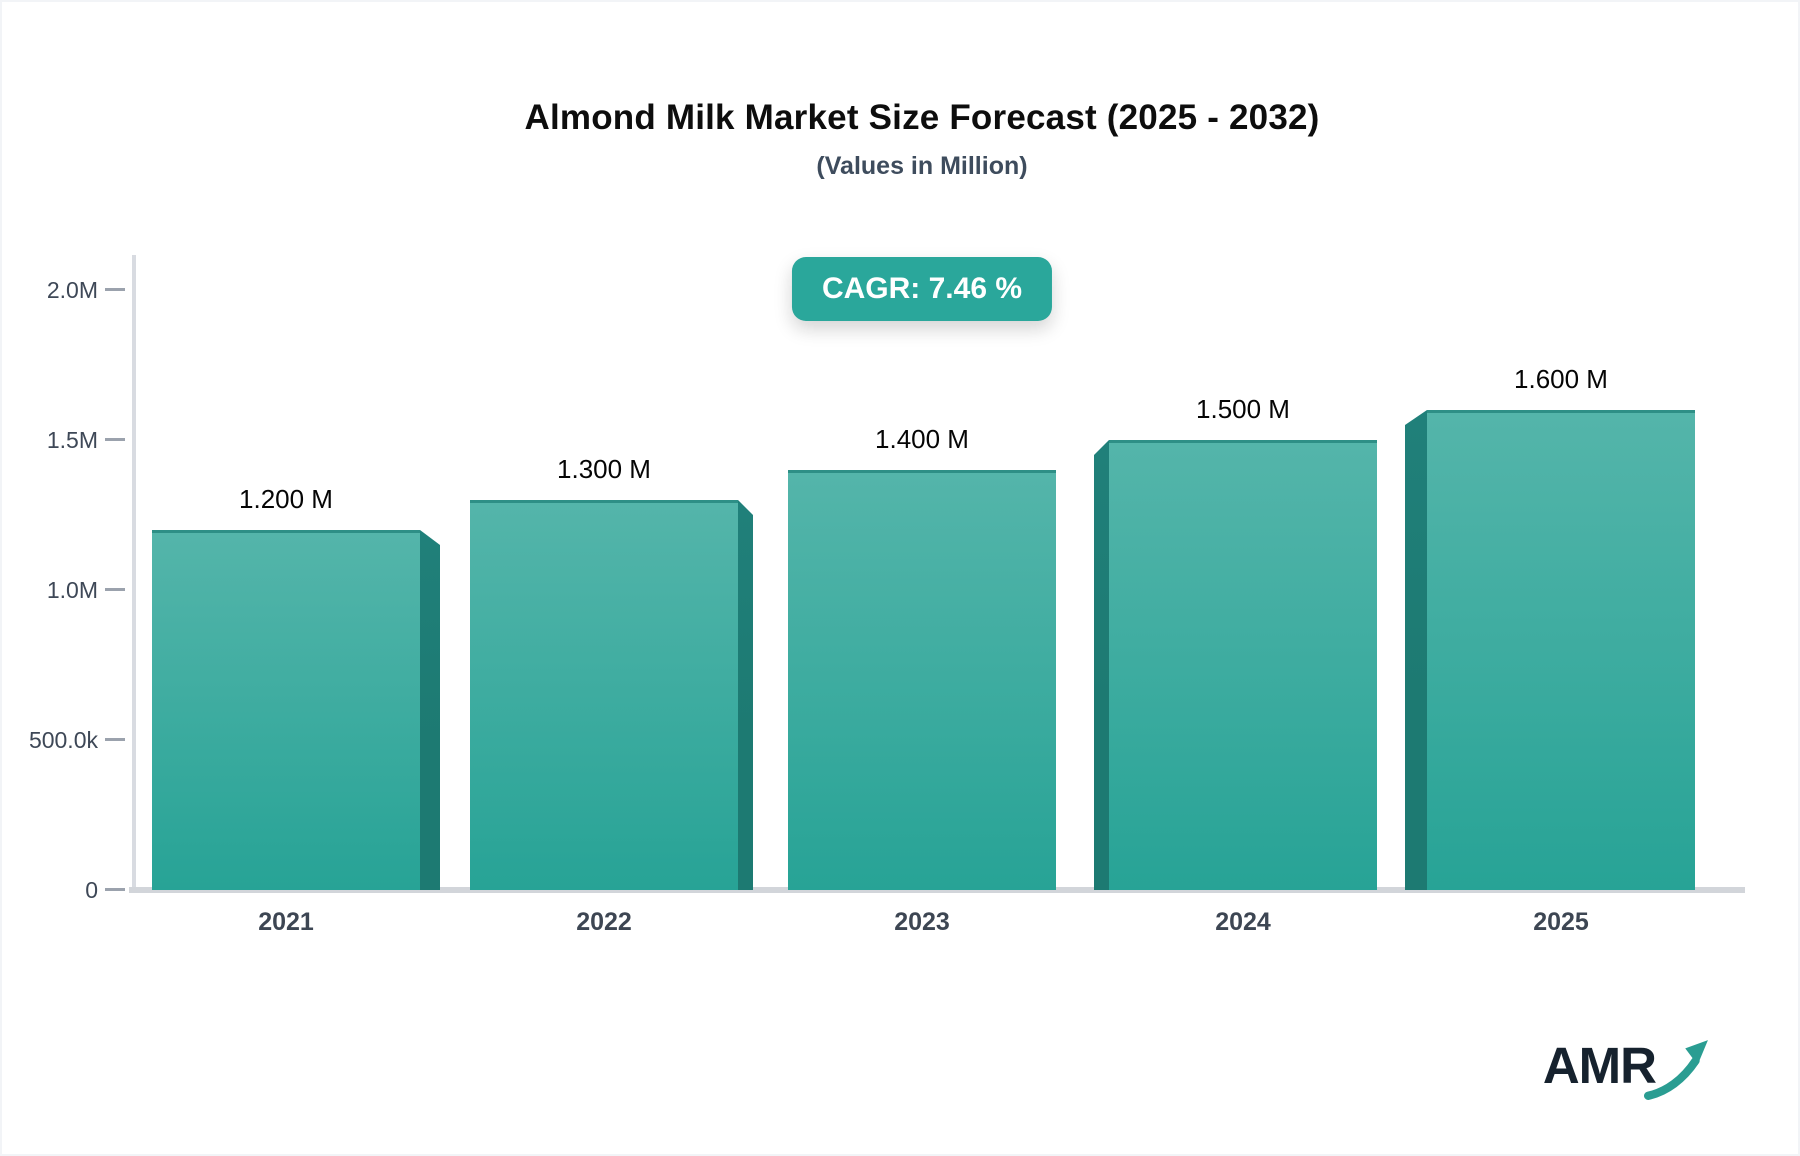 The height and width of the screenshot is (1156, 1800). What do you see at coordinates (922, 680) in the screenshot?
I see `bar-2023` at bounding box center [922, 680].